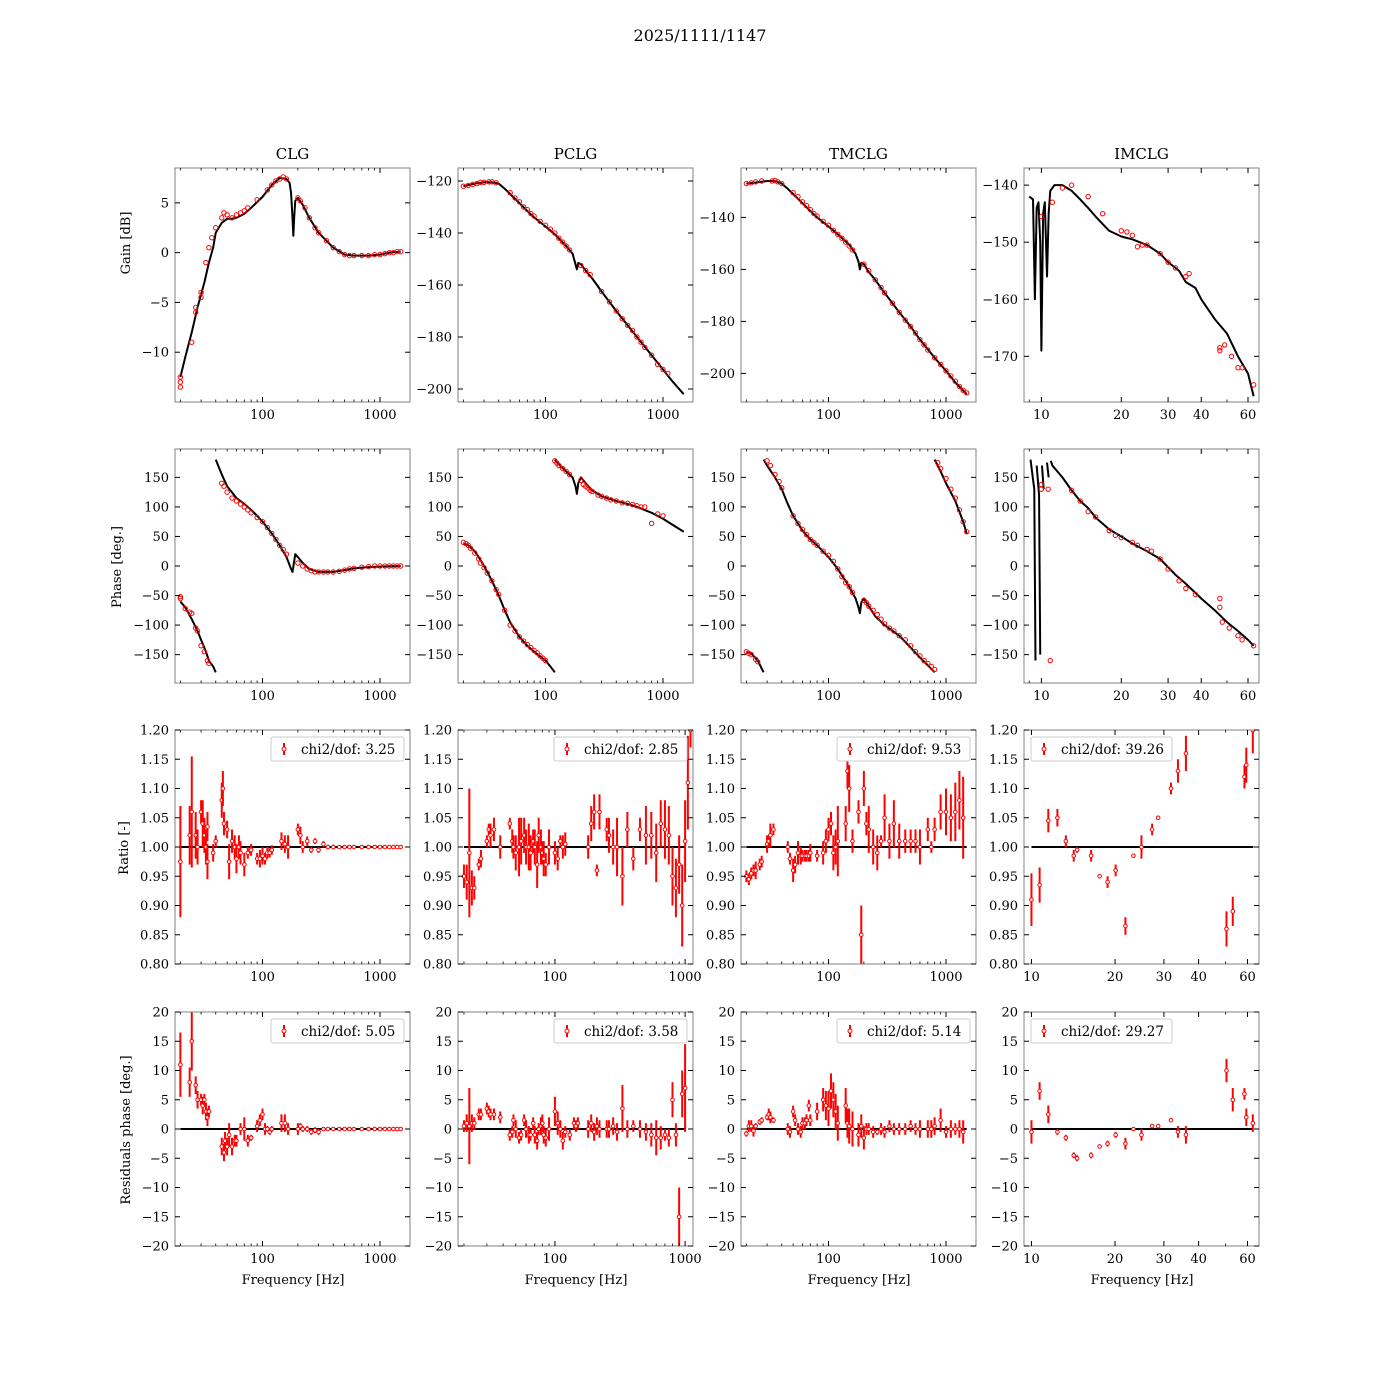 The image size is (1400, 1400). What do you see at coordinates (620, 749) in the screenshot?
I see `legend-box` at bounding box center [620, 749].